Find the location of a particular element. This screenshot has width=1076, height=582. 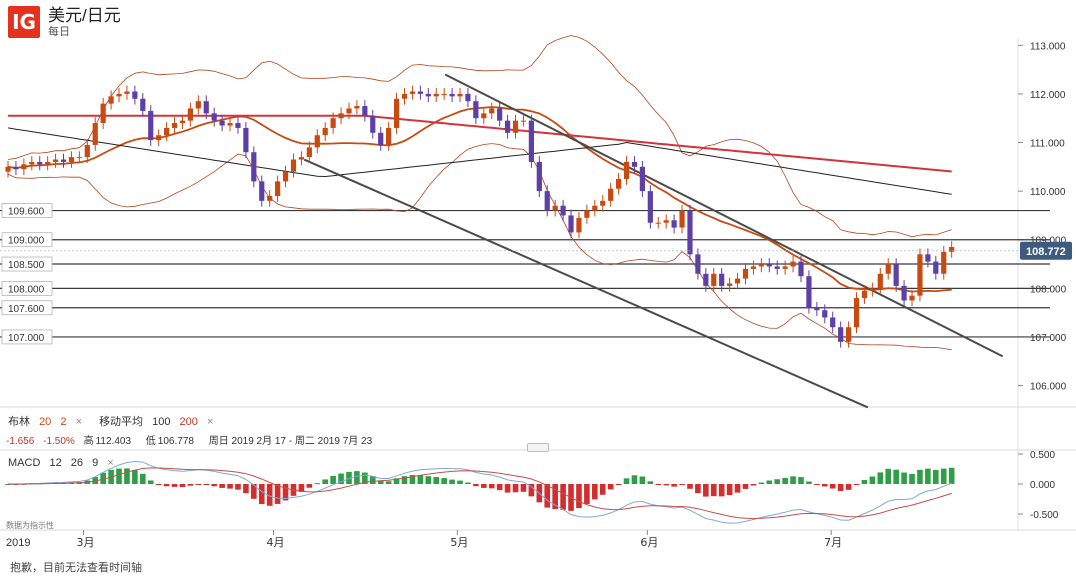

price-tick-label-6: 107.000 is located at coordinates (1048, 338).